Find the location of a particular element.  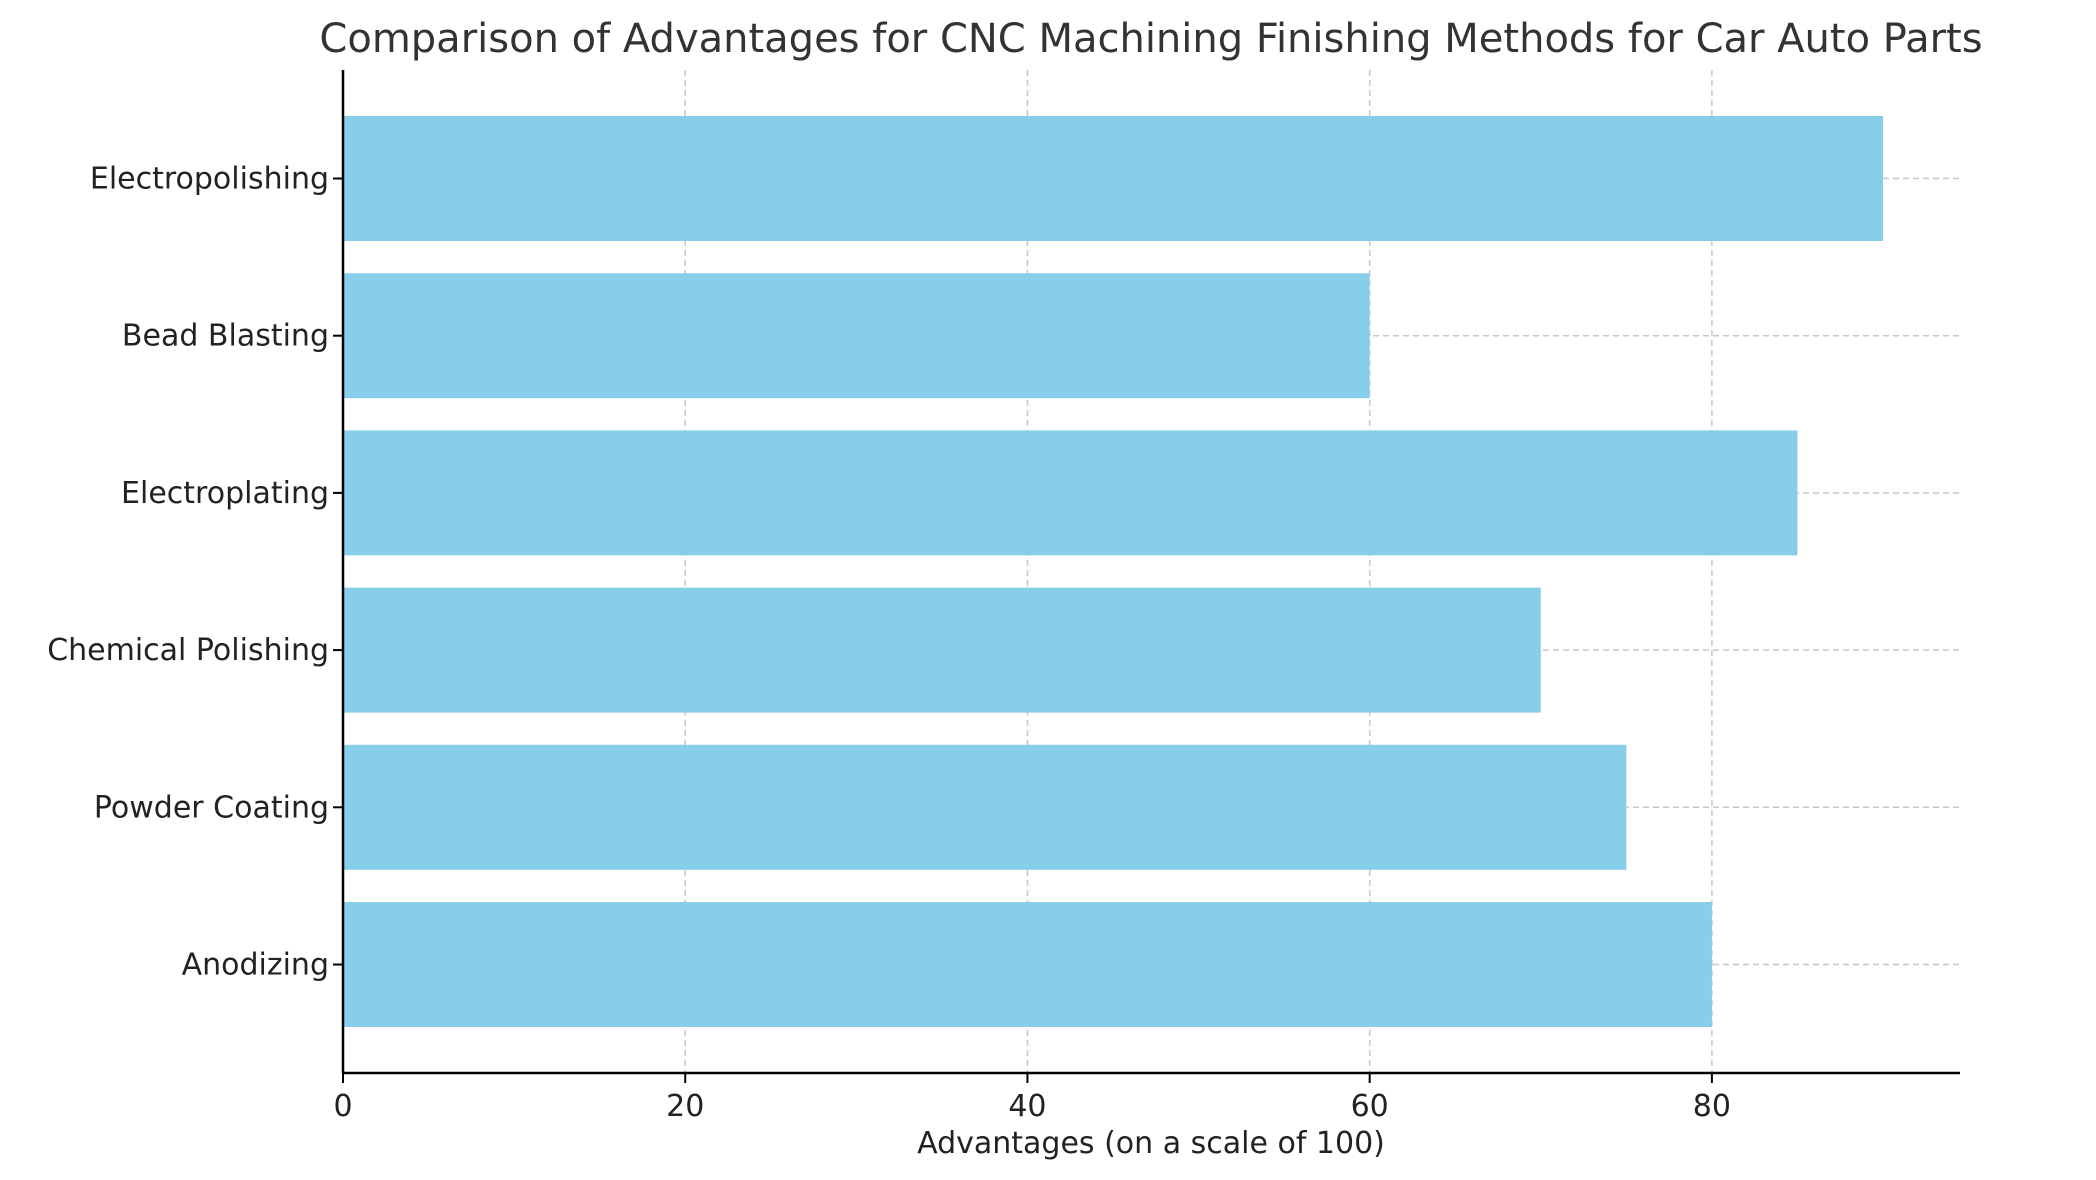

x-tick-label: 60 is located at coordinates (1370, 1106).